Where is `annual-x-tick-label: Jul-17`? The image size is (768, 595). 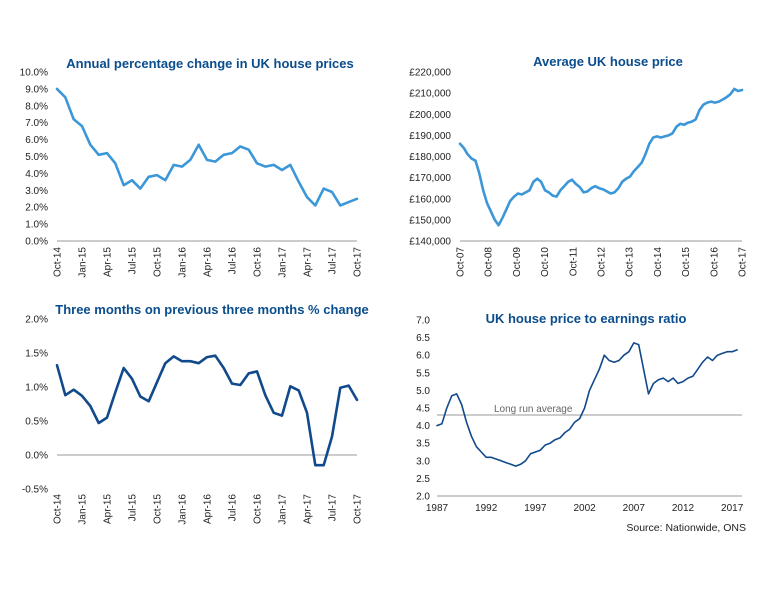 annual-x-tick-label: Jul-17 is located at coordinates (333, 261).